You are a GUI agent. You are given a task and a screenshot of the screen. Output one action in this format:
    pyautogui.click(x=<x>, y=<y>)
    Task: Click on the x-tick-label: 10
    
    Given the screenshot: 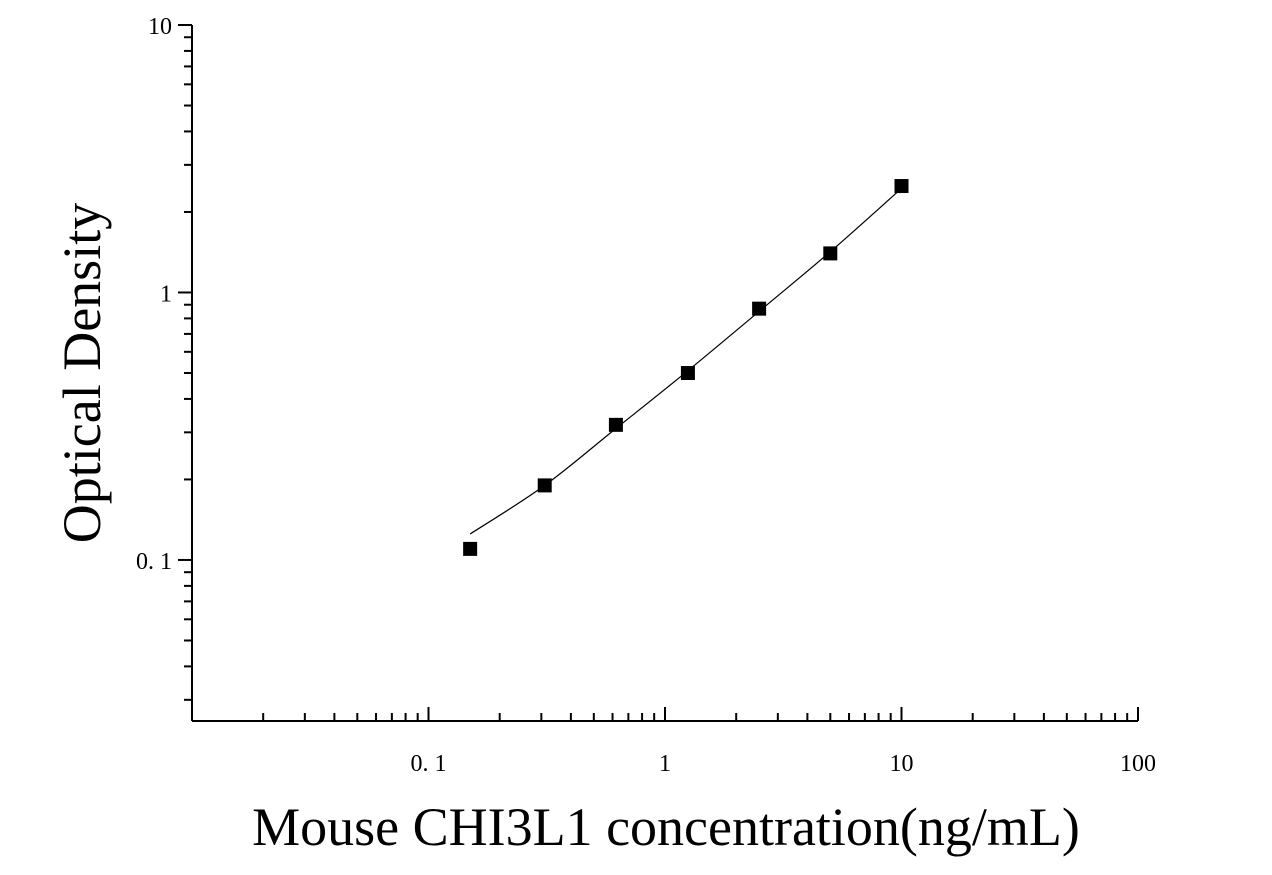 What is the action you would take?
    pyautogui.click(x=902, y=764)
    